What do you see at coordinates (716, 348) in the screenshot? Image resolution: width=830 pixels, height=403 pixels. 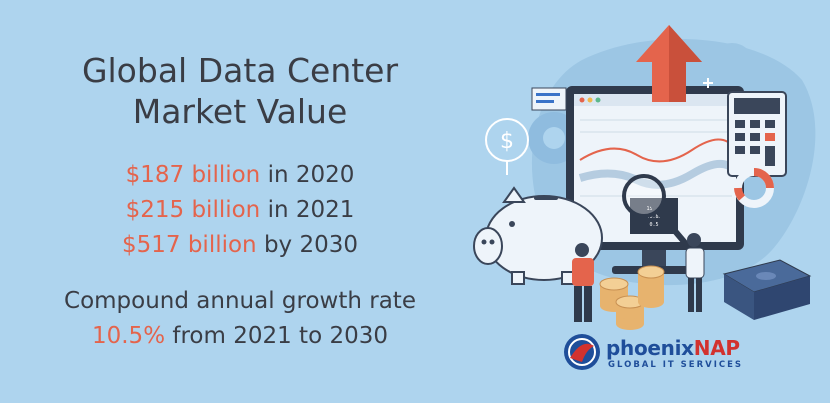 I see `brand-name-part2: NAP` at bounding box center [716, 348].